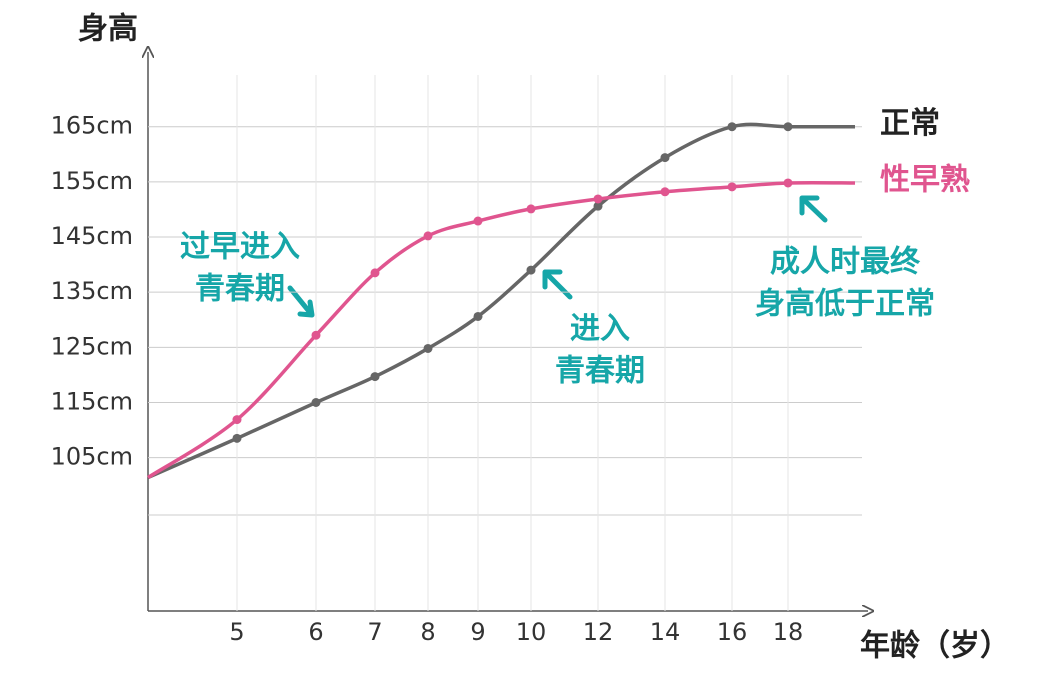  Describe the element at coordinates (92, 181) in the screenshot. I see `y-tick-label: 155cm` at that location.